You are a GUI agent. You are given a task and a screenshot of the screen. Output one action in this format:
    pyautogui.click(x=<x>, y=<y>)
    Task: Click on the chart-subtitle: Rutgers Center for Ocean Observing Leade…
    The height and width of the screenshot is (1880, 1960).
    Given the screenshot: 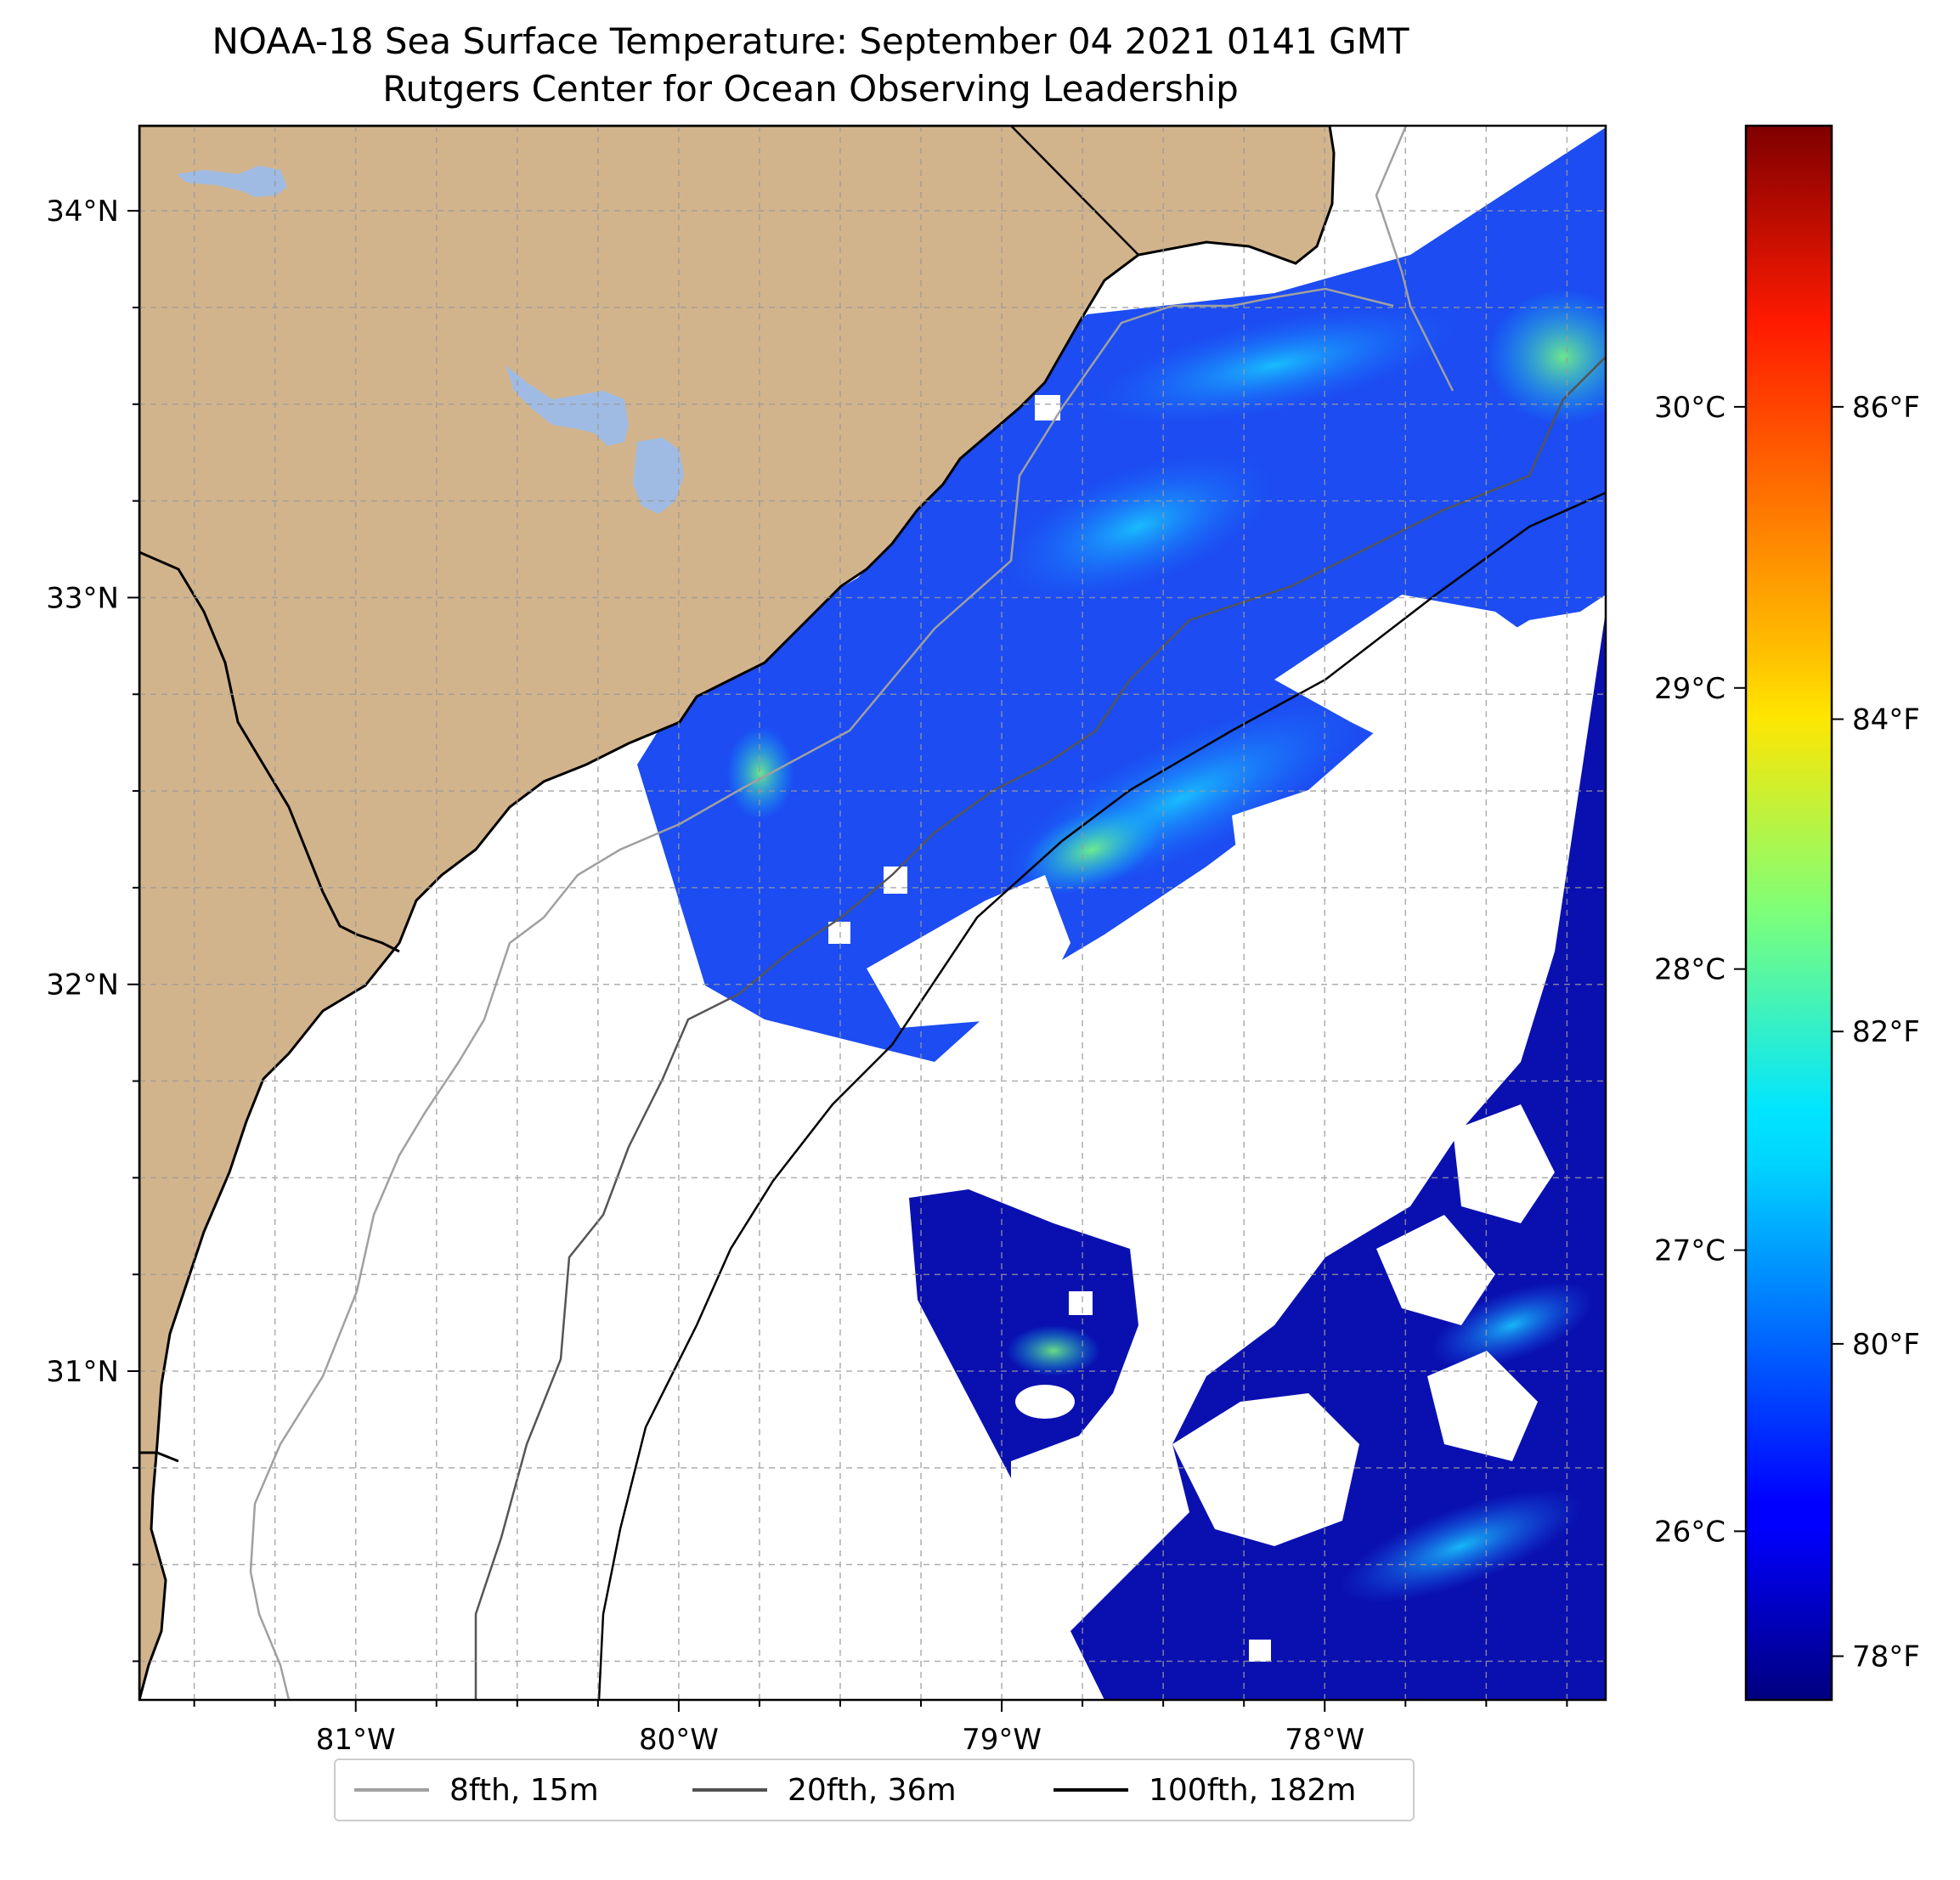 What is the action you would take?
    pyautogui.click(x=811, y=89)
    